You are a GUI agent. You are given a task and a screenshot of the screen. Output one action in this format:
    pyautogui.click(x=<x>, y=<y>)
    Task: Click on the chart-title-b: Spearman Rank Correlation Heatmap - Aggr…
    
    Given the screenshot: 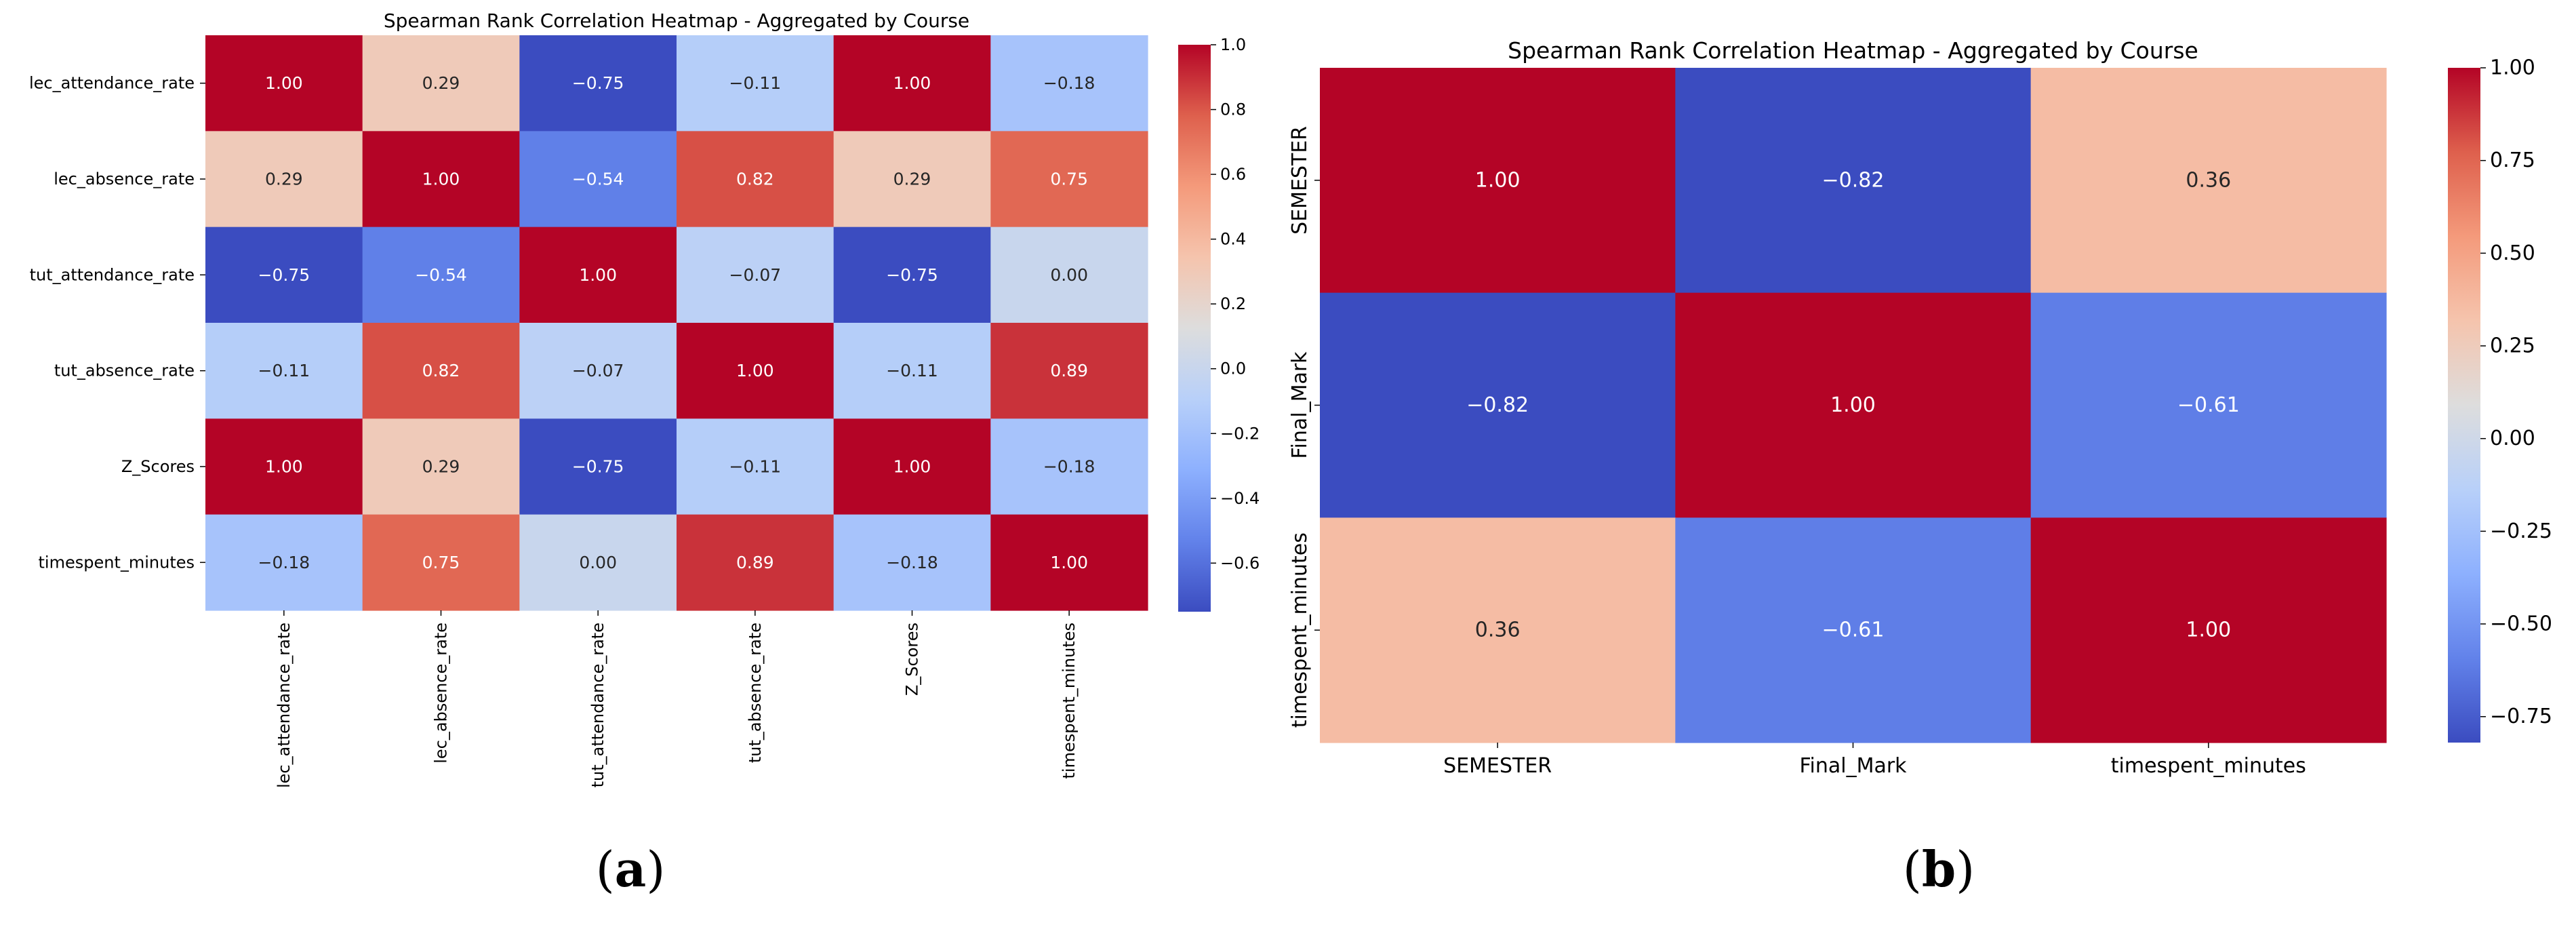 What is the action you would take?
    pyautogui.click(x=1853, y=50)
    